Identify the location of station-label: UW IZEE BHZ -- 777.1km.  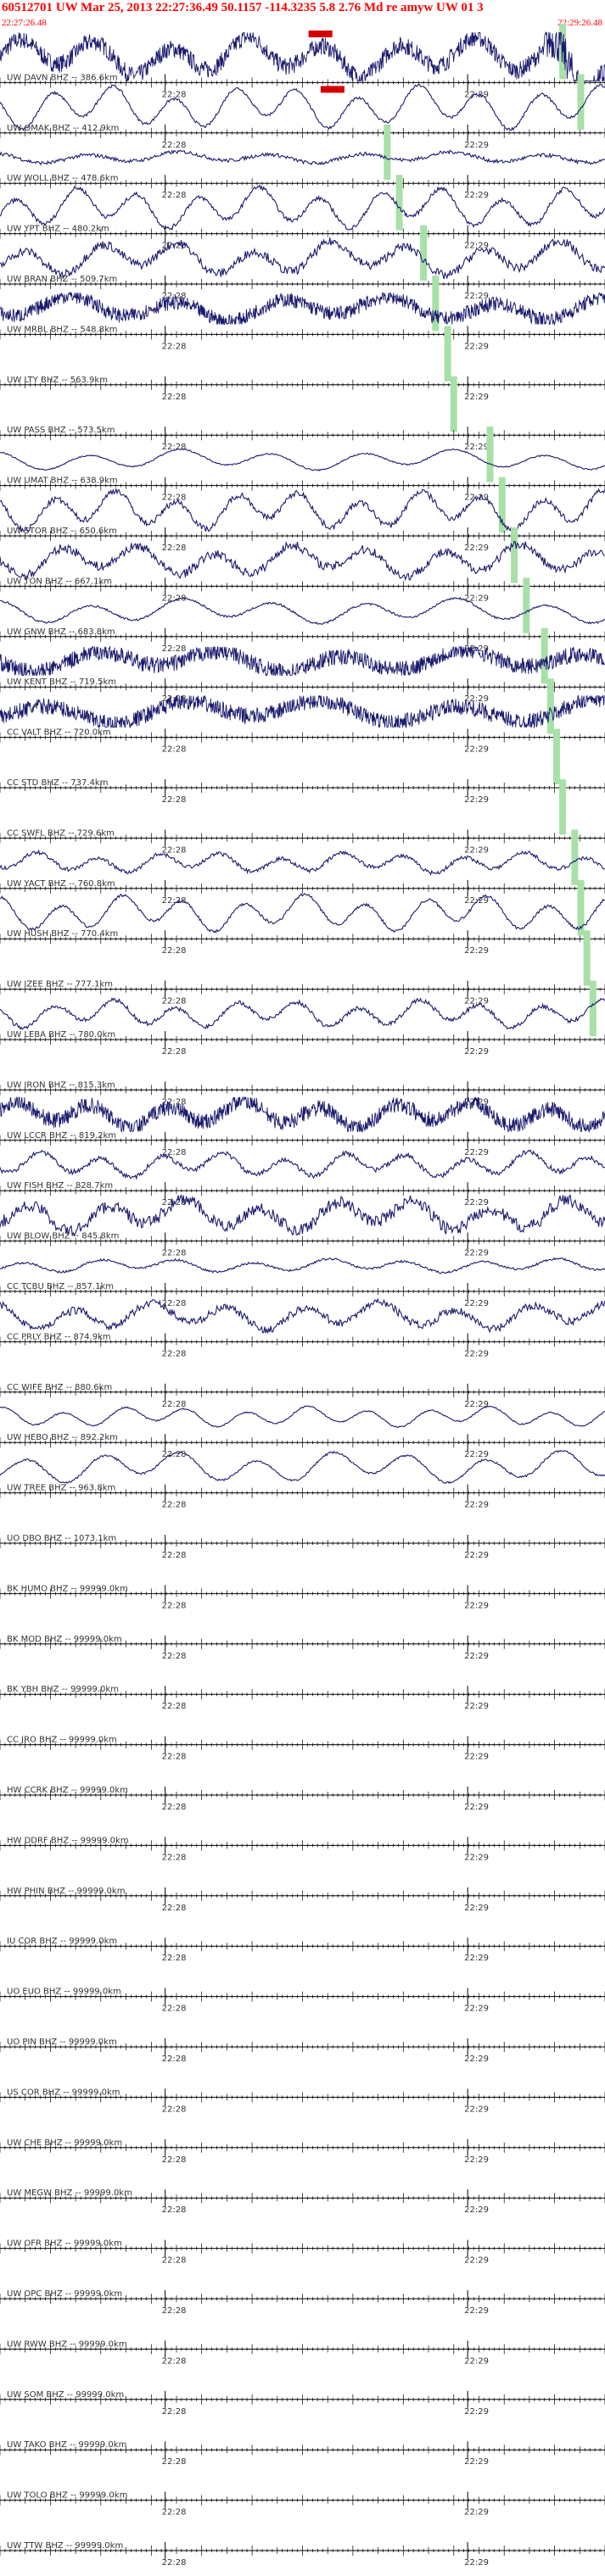
(60, 985).